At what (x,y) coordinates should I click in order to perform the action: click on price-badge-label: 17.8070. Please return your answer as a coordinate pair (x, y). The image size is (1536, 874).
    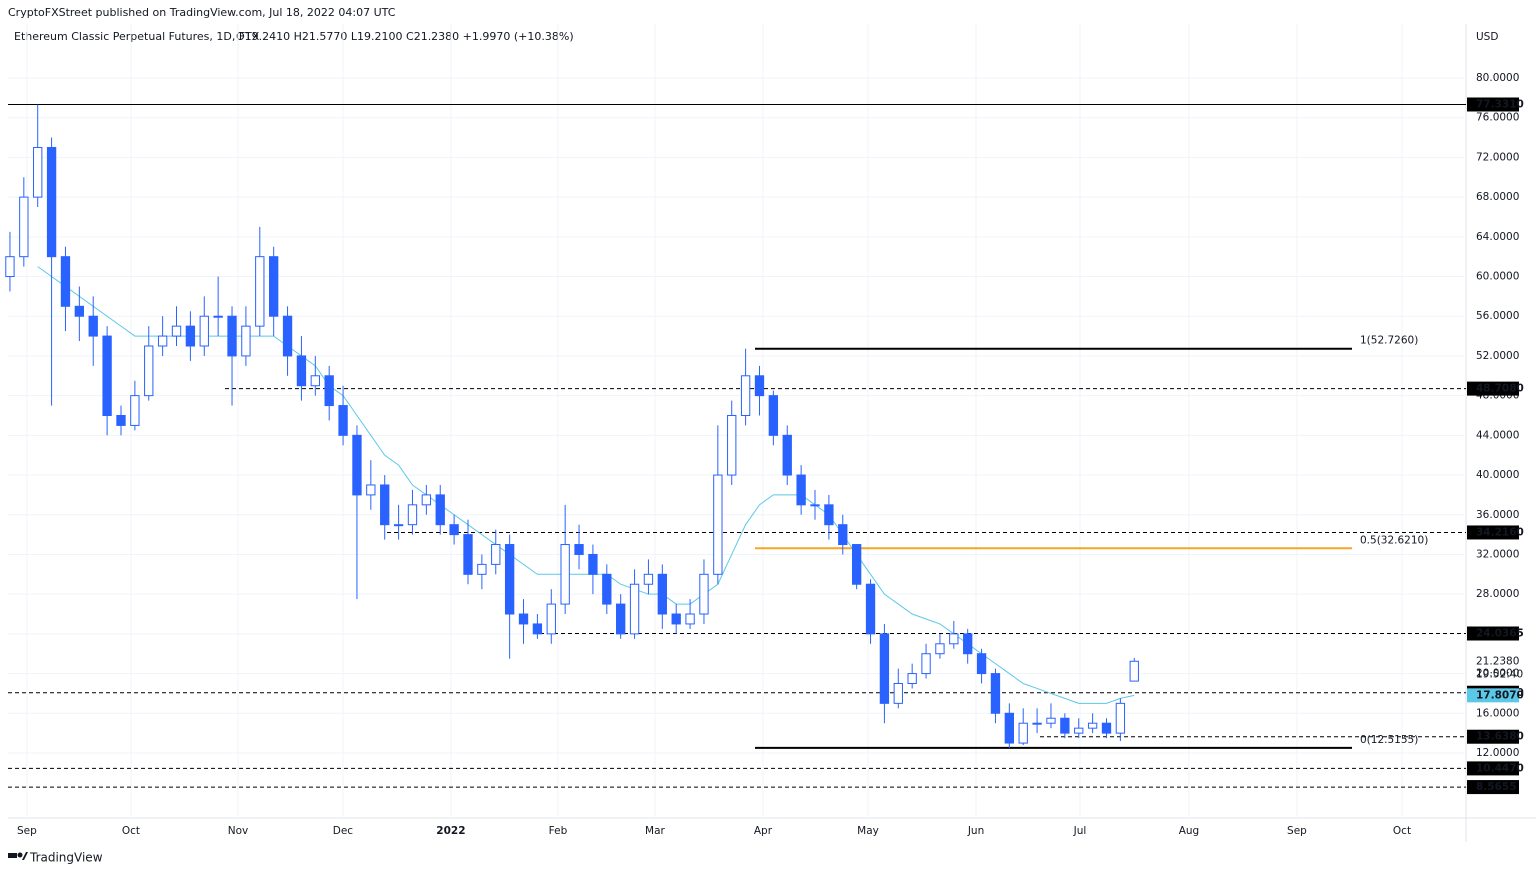
    Looking at the image, I should click on (1500, 695).